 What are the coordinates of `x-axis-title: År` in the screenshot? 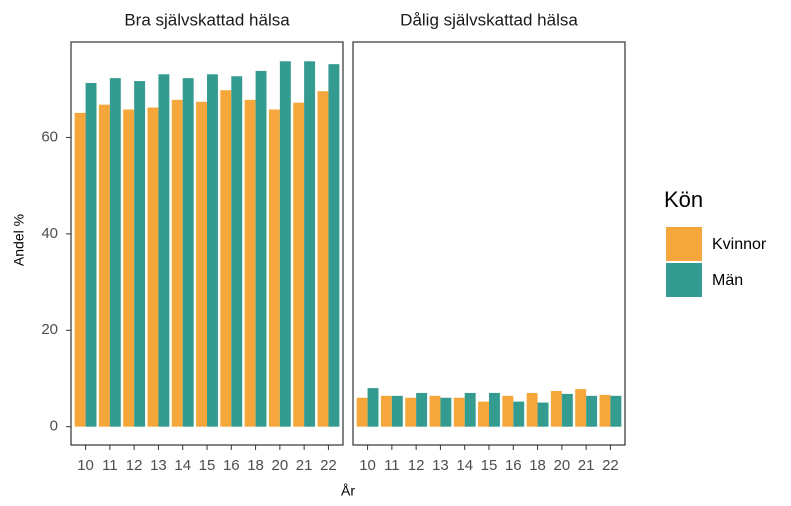 It's located at (348, 491).